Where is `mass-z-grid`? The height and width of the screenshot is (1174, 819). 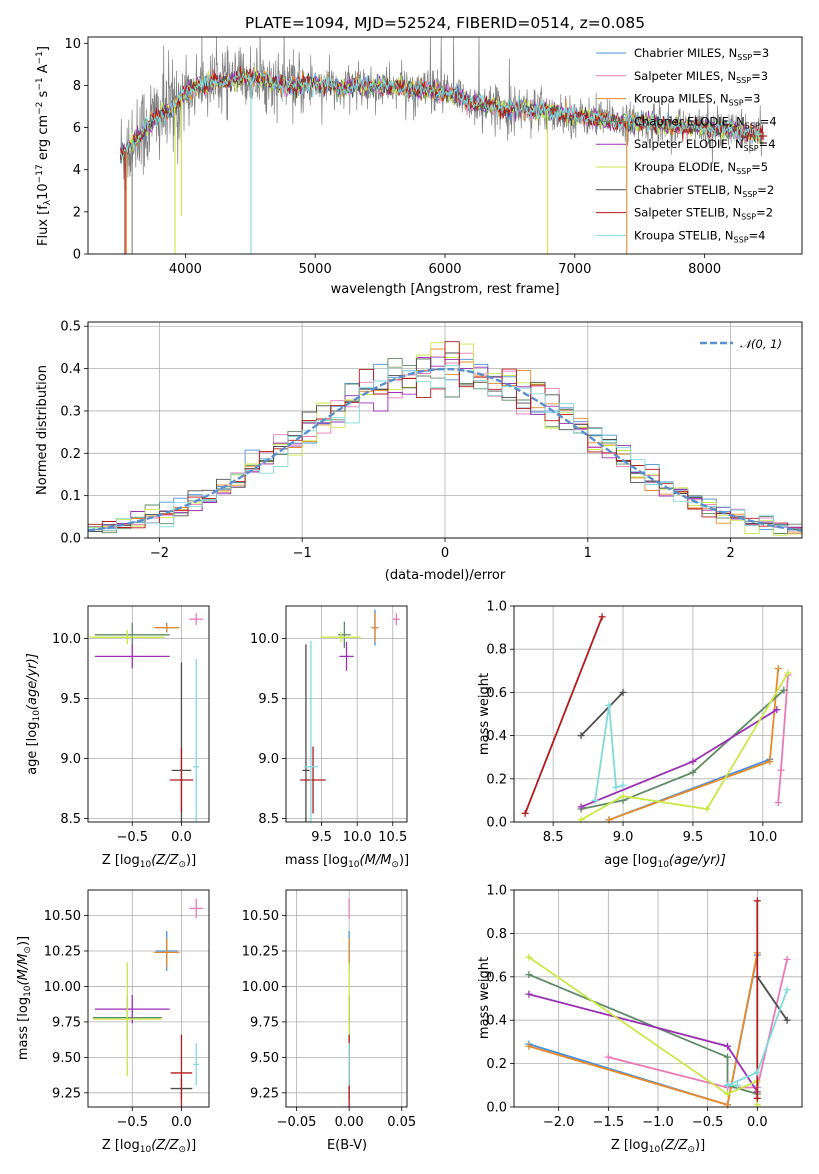
mass-z-grid is located at coordinates (148, 998).